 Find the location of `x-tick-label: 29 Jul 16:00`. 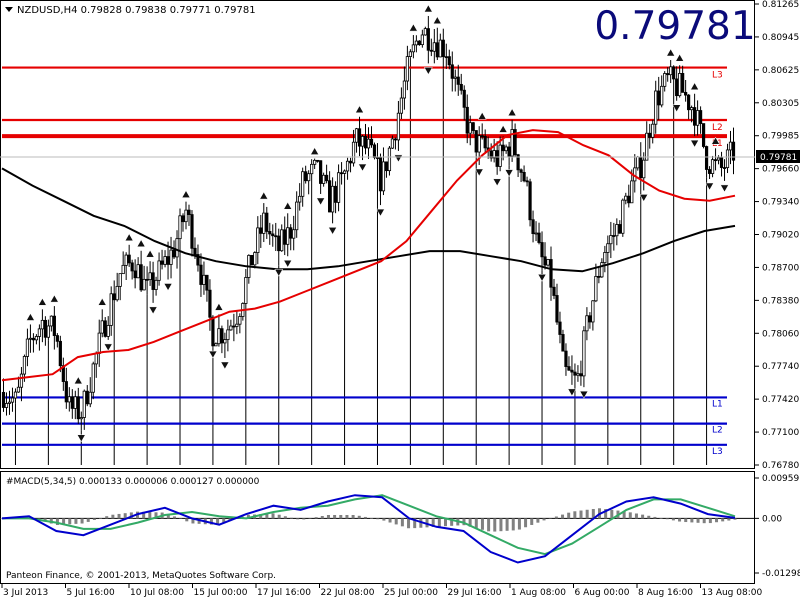

x-tick-label: 29 Jul 16:00 is located at coordinates (475, 593).